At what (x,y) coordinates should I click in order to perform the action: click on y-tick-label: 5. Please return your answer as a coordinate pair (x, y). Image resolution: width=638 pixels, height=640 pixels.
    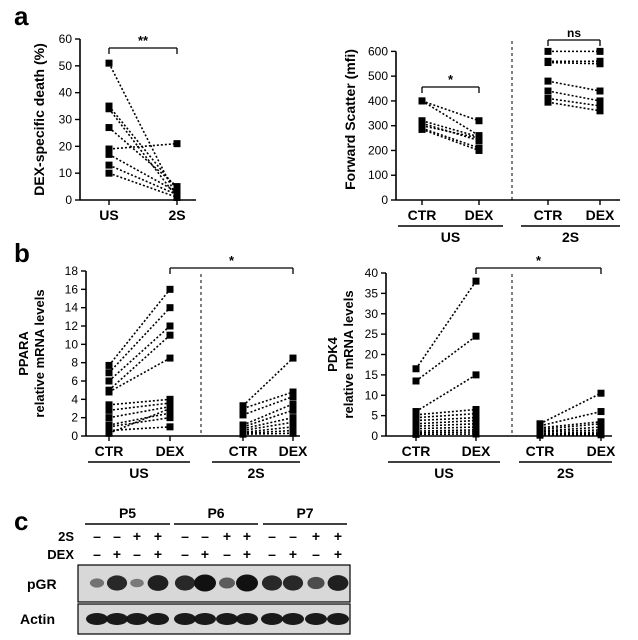
    Looking at the image, I should click on (374, 416).